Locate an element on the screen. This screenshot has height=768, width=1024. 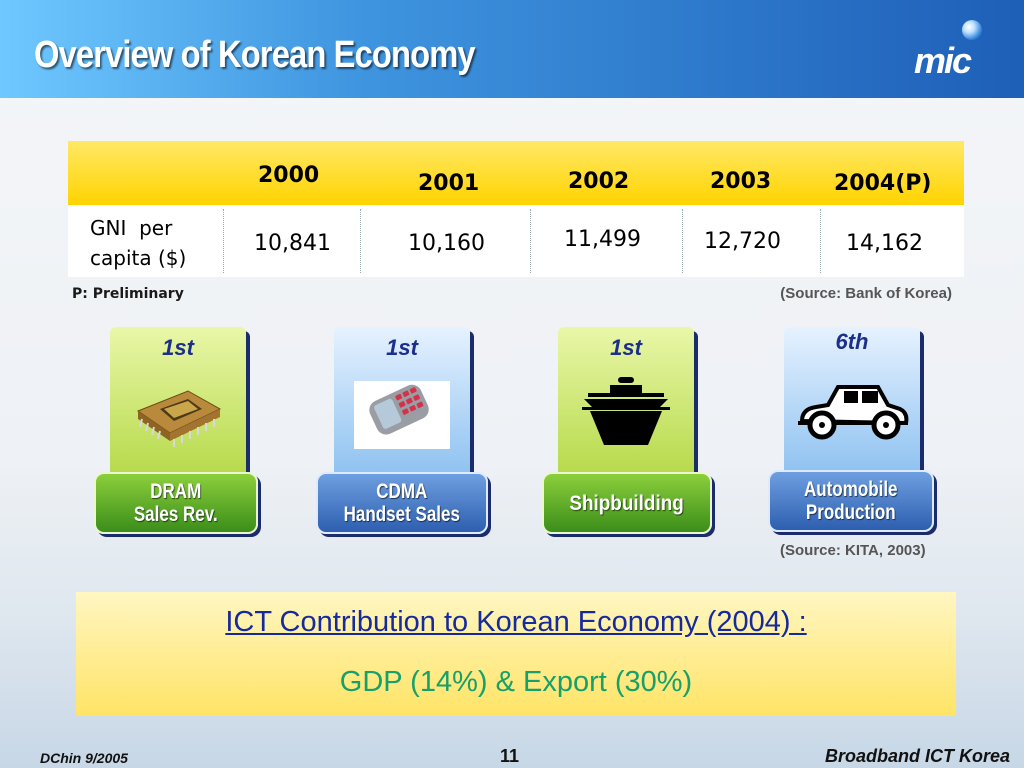
logo-text: mic is located at coordinates (943, 60).